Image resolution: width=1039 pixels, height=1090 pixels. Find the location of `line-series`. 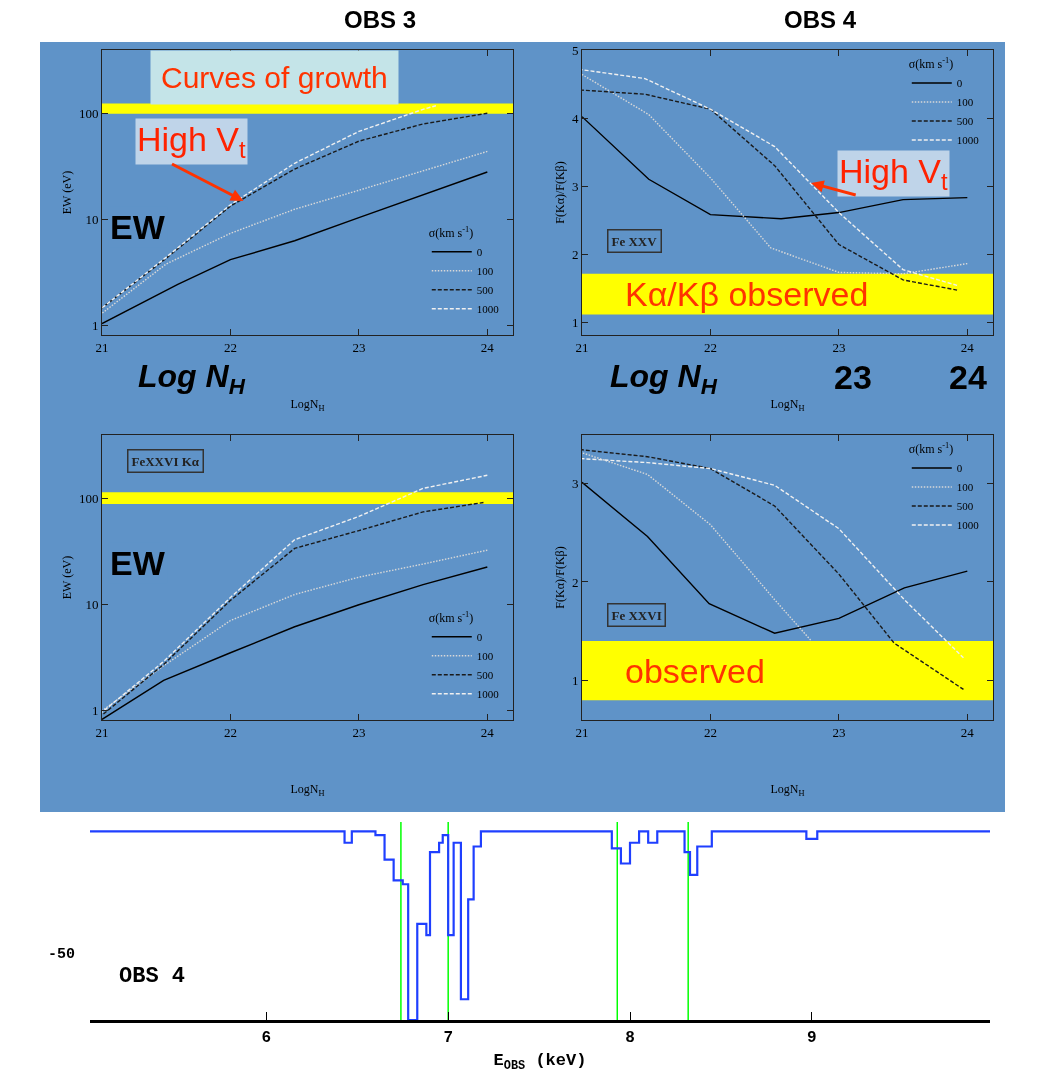

line-series is located at coordinates (697, 546).